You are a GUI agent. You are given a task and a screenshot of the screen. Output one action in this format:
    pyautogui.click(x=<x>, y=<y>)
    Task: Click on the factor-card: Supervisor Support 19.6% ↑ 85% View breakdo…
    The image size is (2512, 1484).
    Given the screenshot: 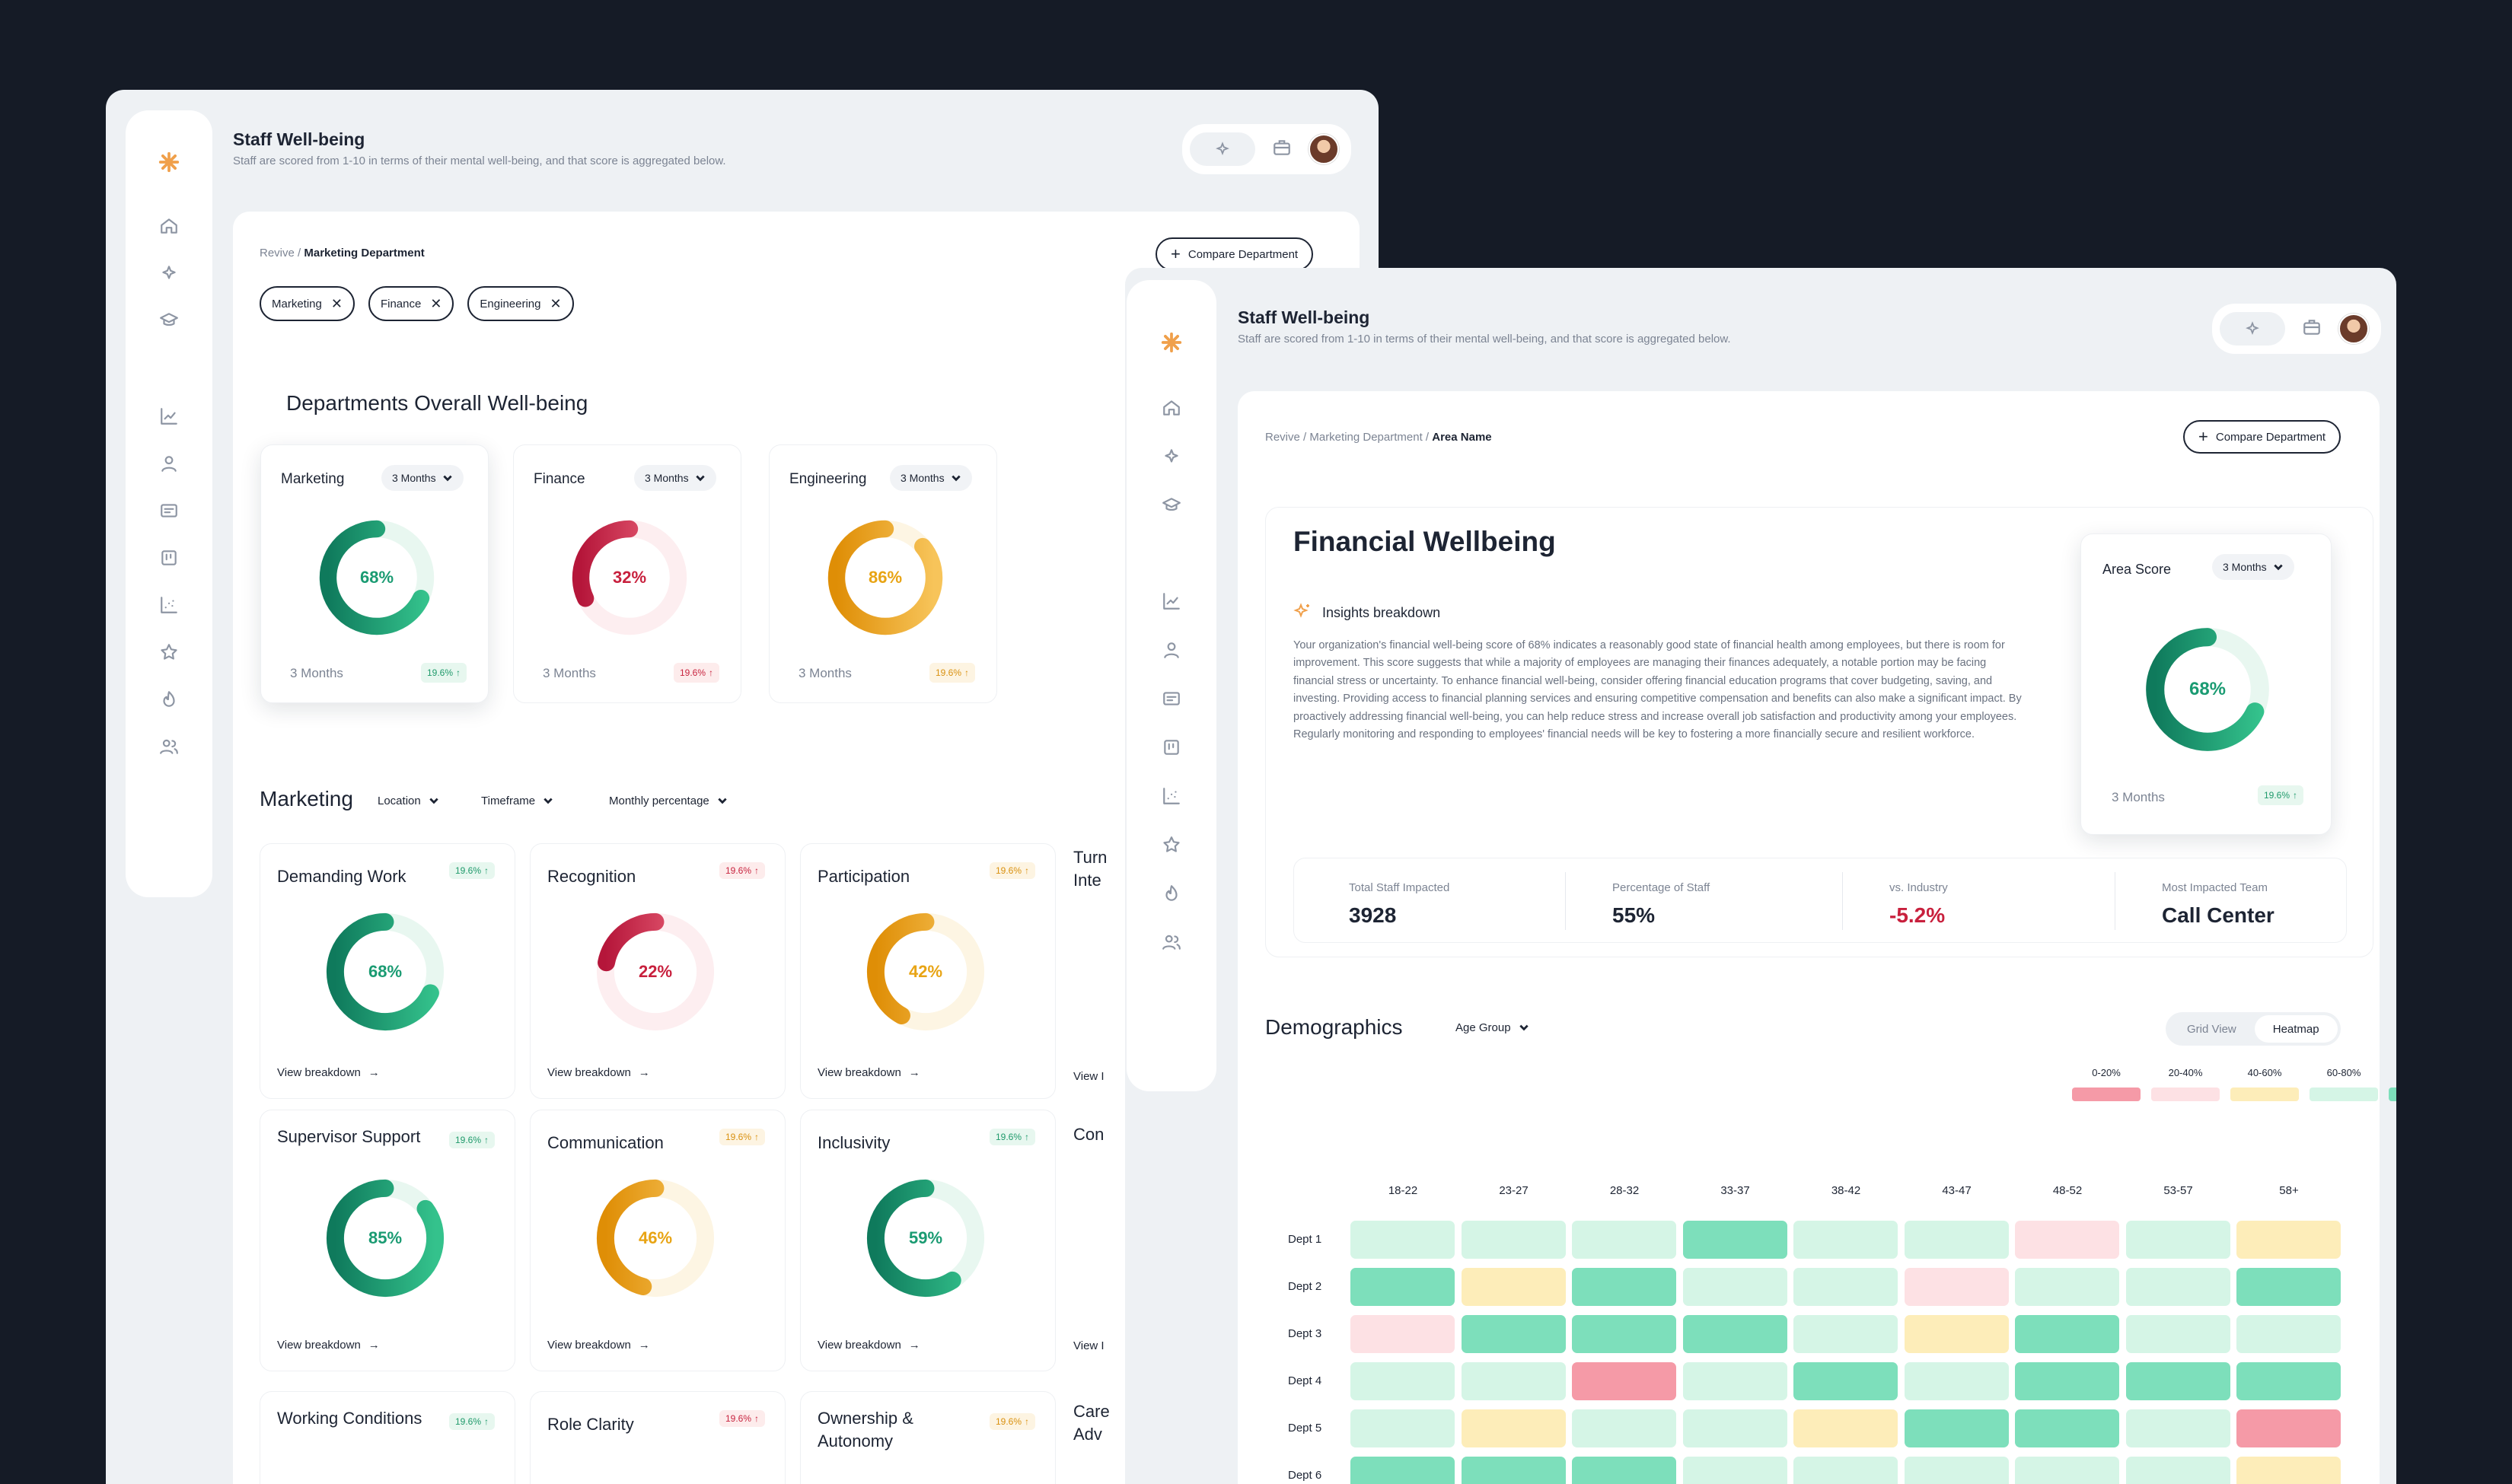 What is the action you would take?
    pyautogui.click(x=387, y=1240)
    